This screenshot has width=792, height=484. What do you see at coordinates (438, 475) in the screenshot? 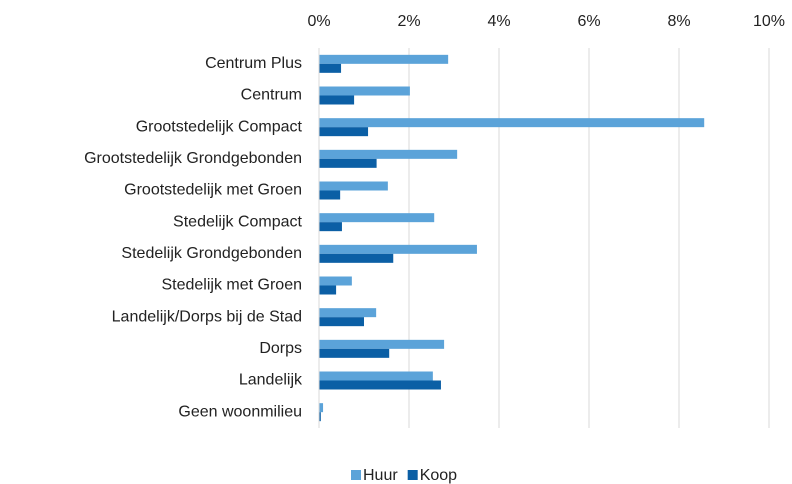
I see `legend-label: Koop` at bounding box center [438, 475].